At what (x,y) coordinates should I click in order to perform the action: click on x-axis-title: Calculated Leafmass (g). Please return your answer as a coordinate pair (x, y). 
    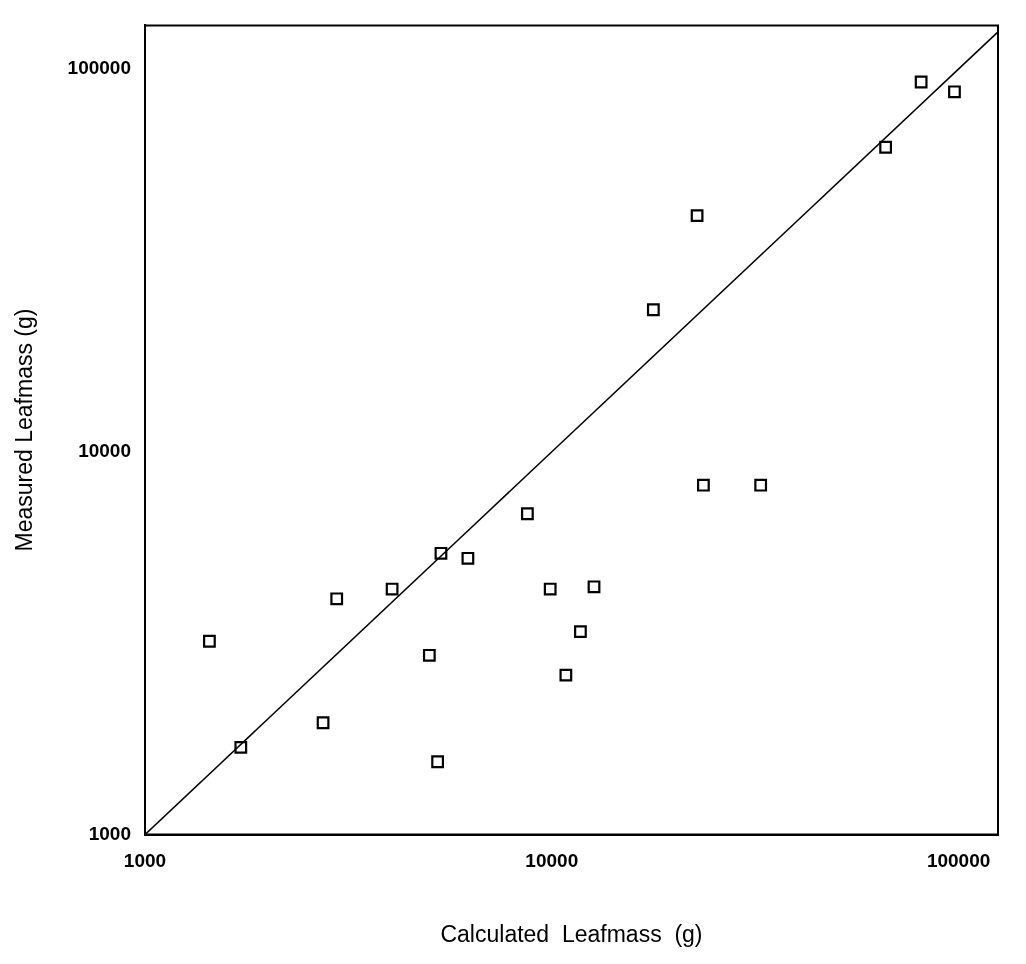
    Looking at the image, I should click on (571, 933).